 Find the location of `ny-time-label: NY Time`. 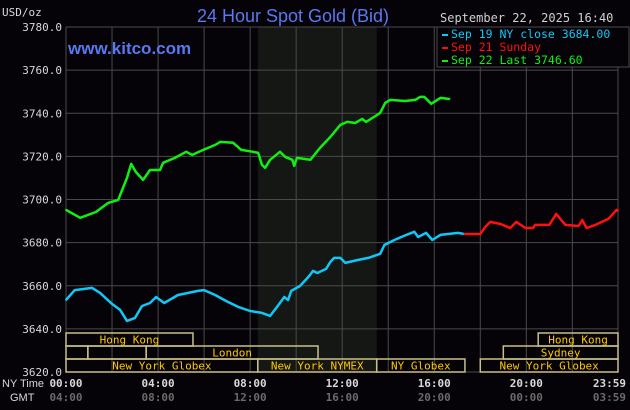

ny-time-label: NY Time is located at coordinates (23, 384).